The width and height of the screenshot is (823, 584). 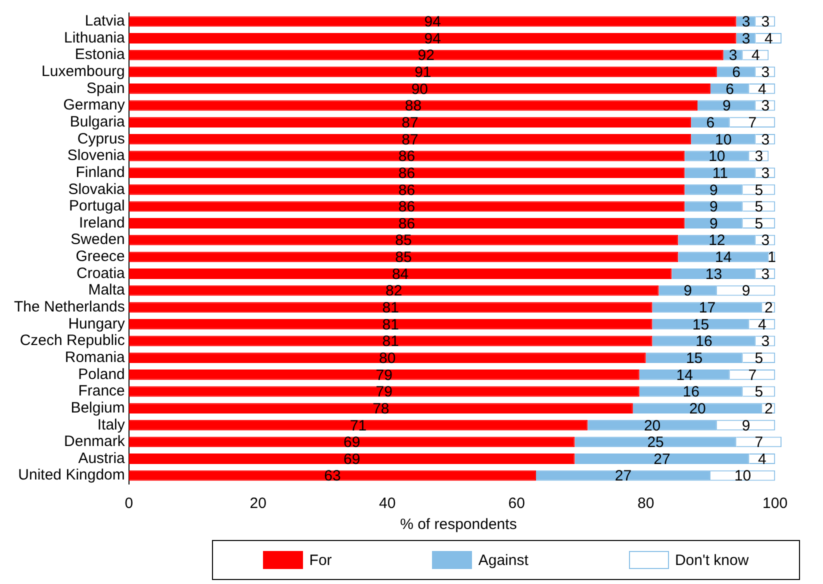 I want to click on x-tick-label: 0, so click(x=129, y=503).